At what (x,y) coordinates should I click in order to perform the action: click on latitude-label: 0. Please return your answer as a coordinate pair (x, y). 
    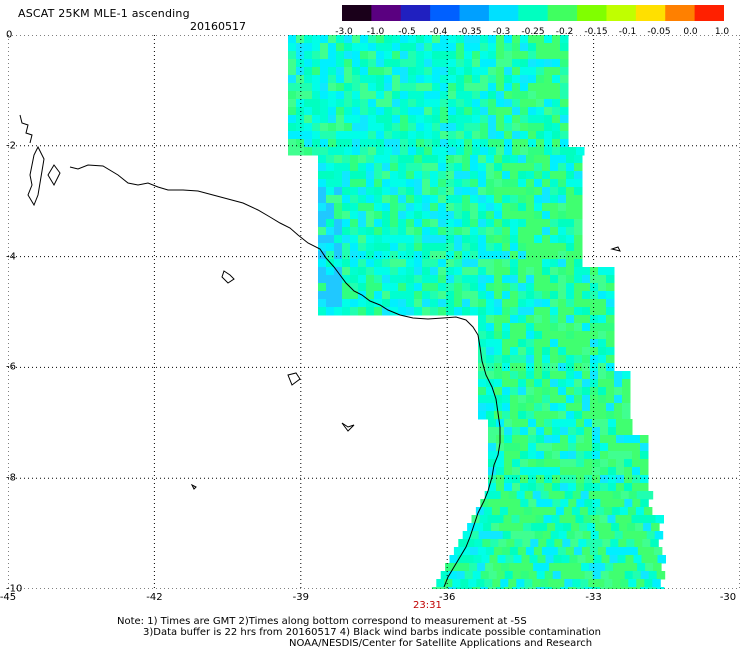
    Looking at the image, I should click on (9, 35).